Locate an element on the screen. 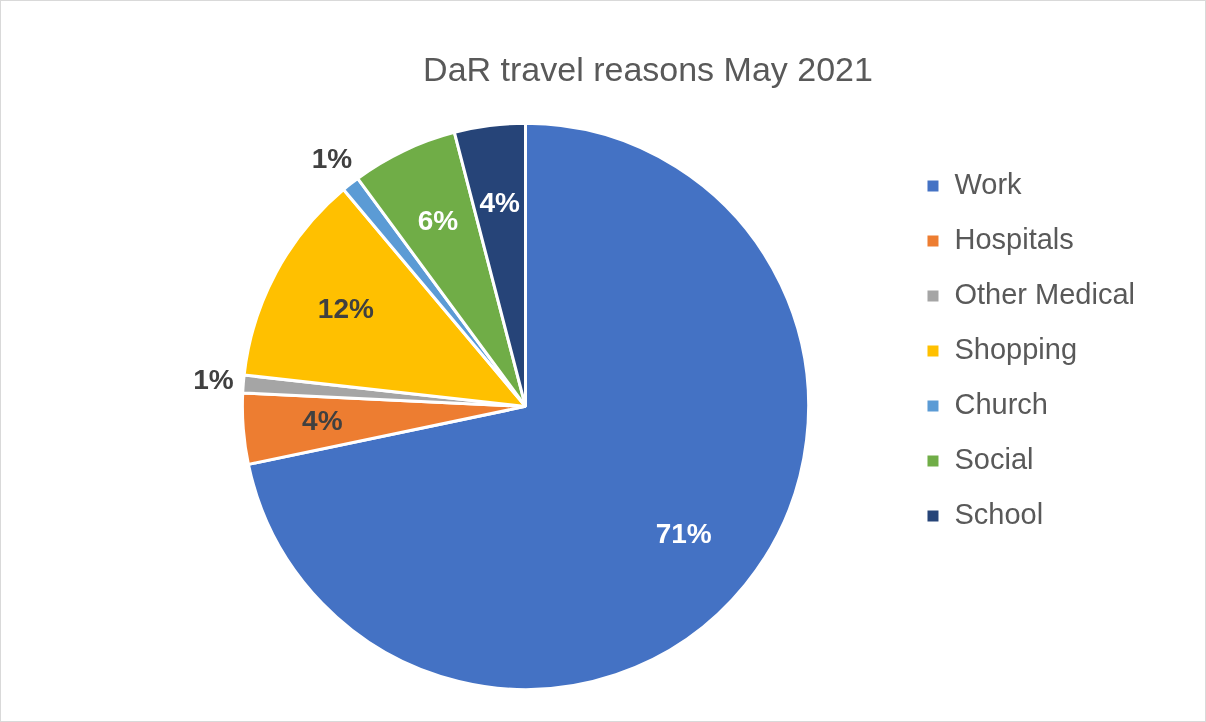  legend-label: Work is located at coordinates (988, 184).